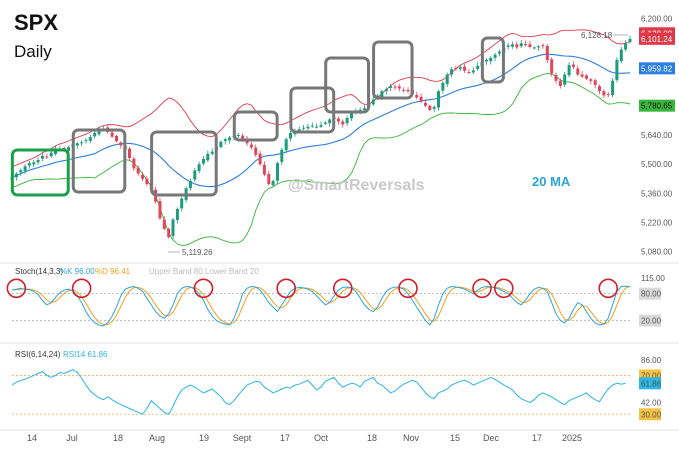  What do you see at coordinates (651, 375) in the screenshot?
I see `rsi-tick-label: 70.00` at bounding box center [651, 375].